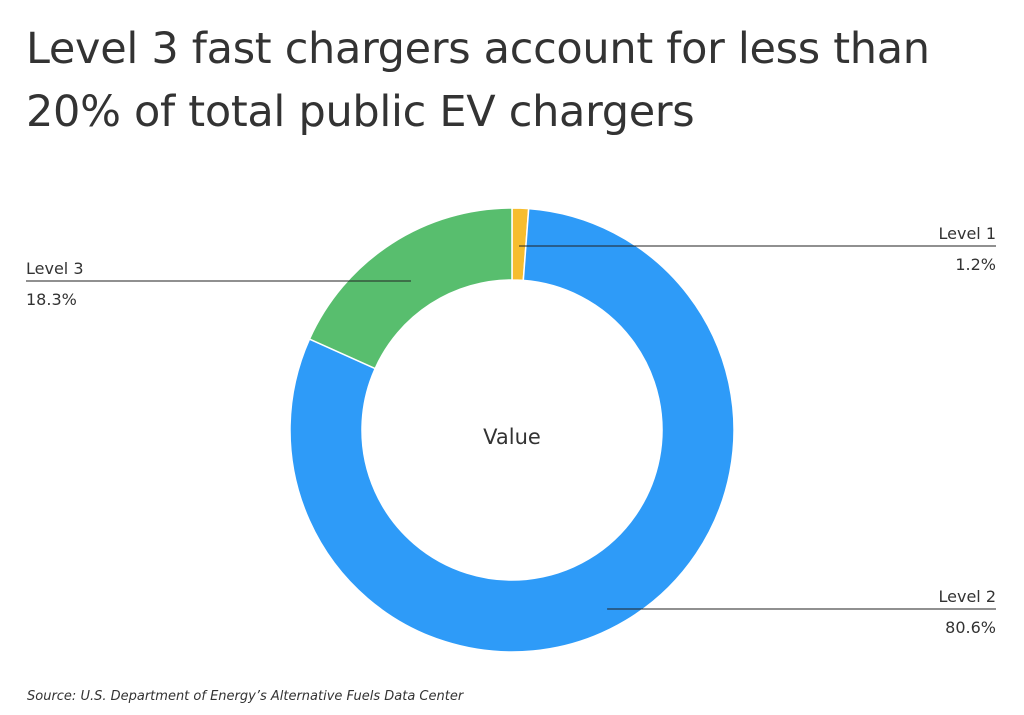  Describe the element at coordinates (968, 596) in the screenshot. I see `slice-label-level-2: Level 2` at that location.